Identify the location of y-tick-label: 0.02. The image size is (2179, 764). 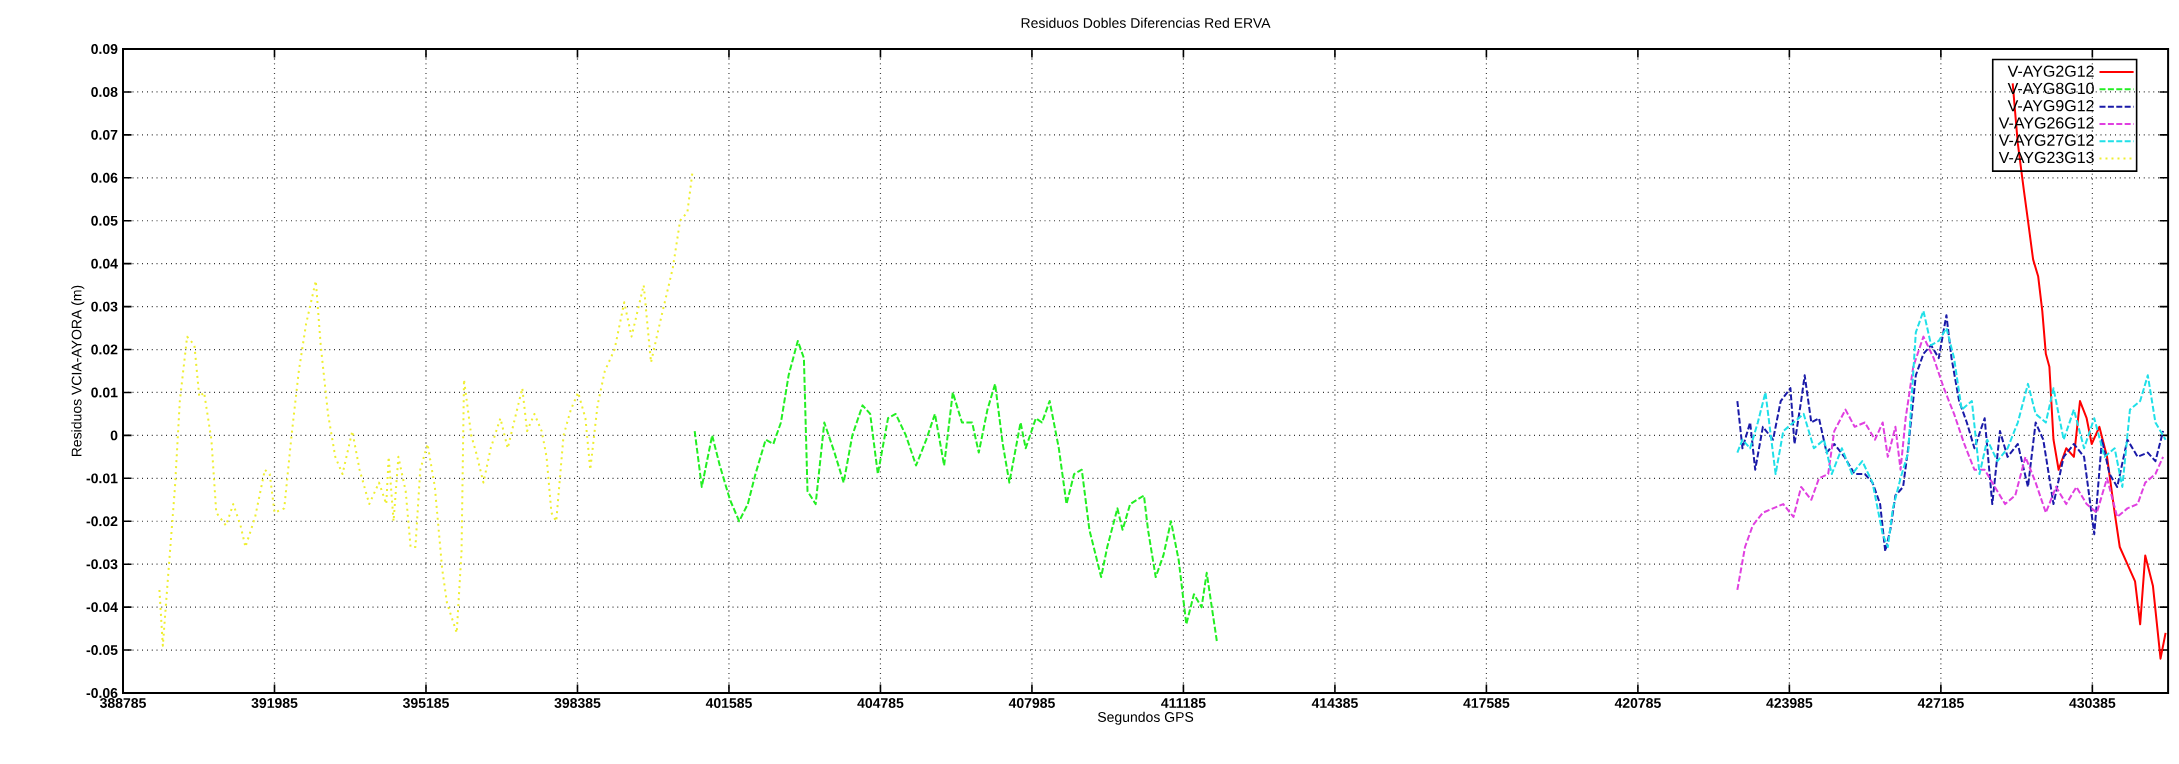
(104, 349).